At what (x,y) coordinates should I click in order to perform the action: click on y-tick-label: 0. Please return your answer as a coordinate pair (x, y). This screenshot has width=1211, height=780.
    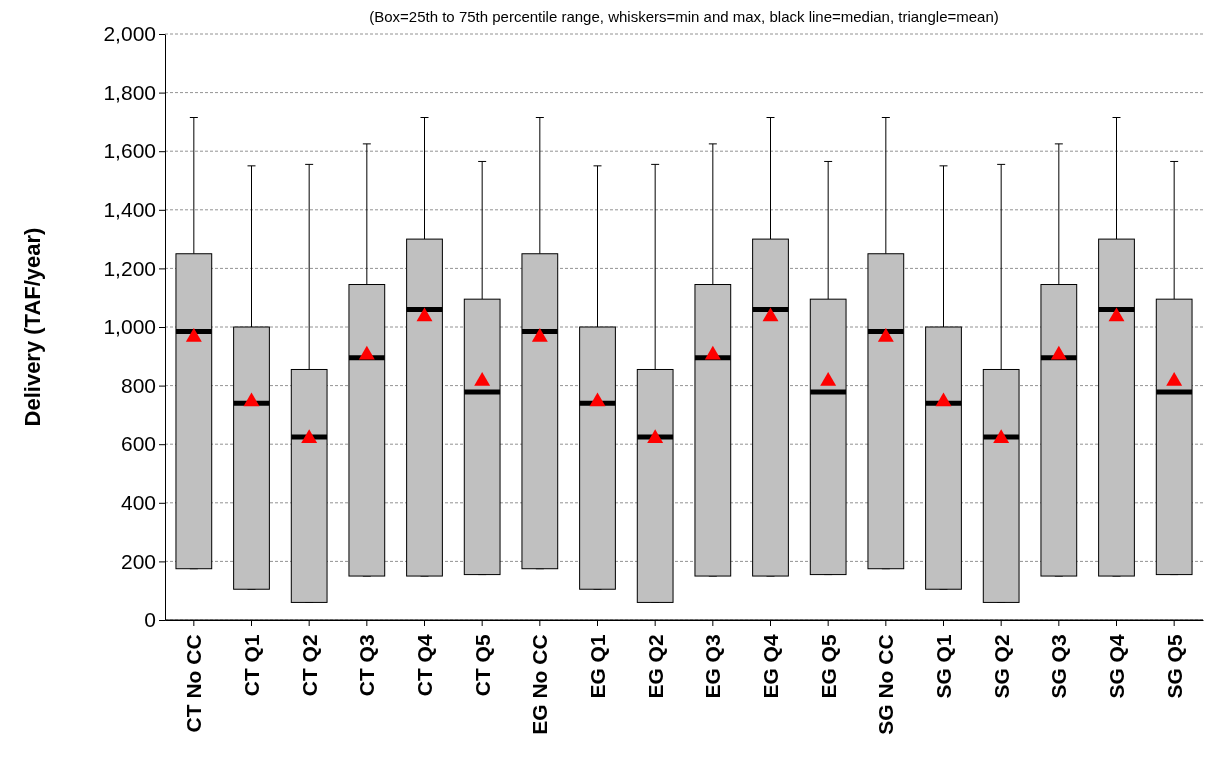
    Looking at the image, I should click on (150, 620).